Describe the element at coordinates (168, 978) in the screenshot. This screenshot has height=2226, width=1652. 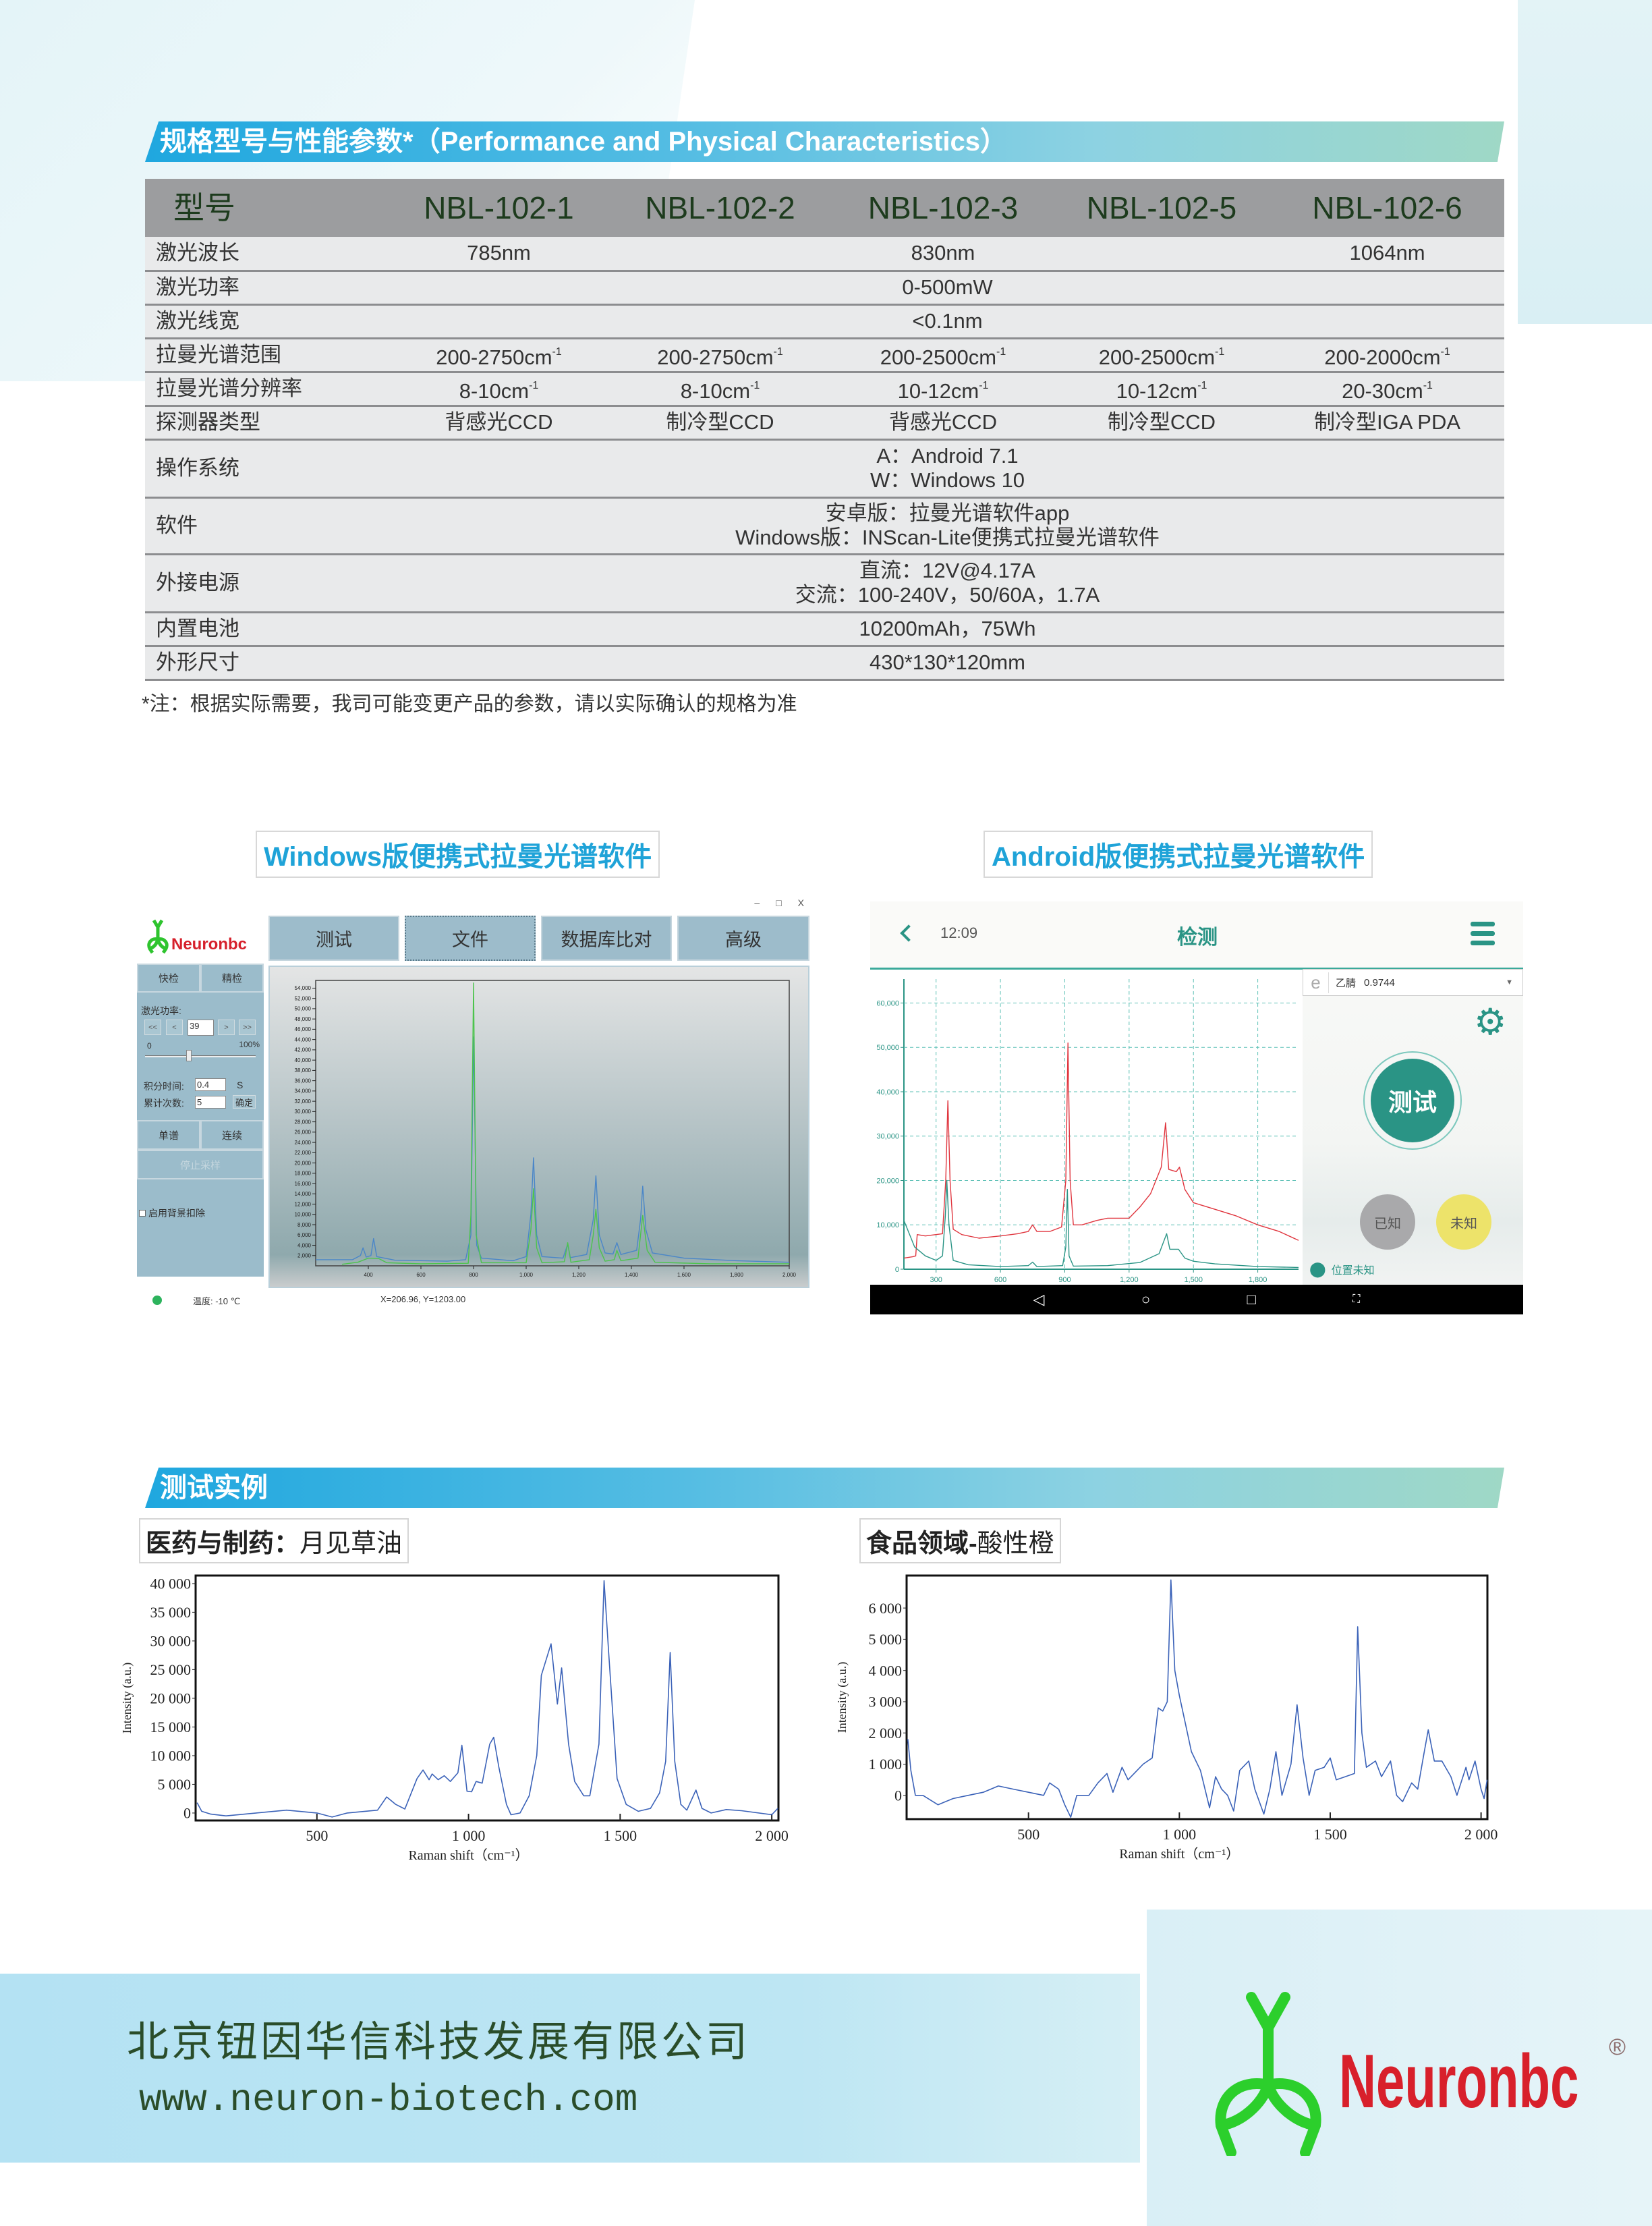
I see `quick-check-button: 快检` at that location.